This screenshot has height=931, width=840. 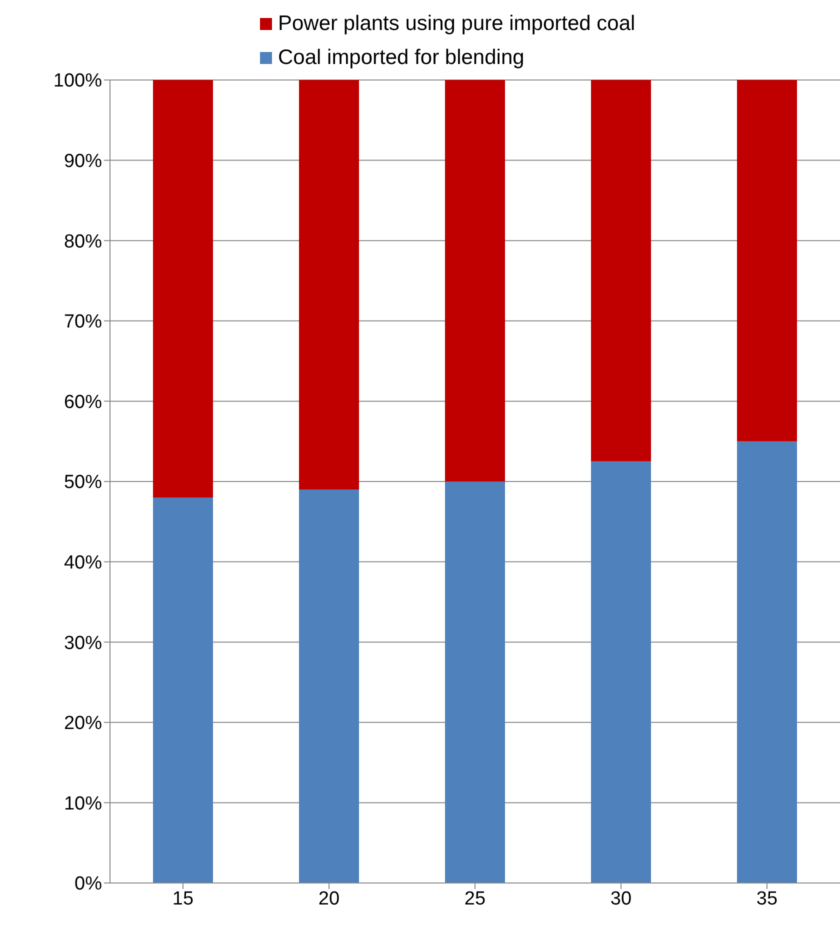 I want to click on y-tick-label: 60%, so click(x=83, y=402).